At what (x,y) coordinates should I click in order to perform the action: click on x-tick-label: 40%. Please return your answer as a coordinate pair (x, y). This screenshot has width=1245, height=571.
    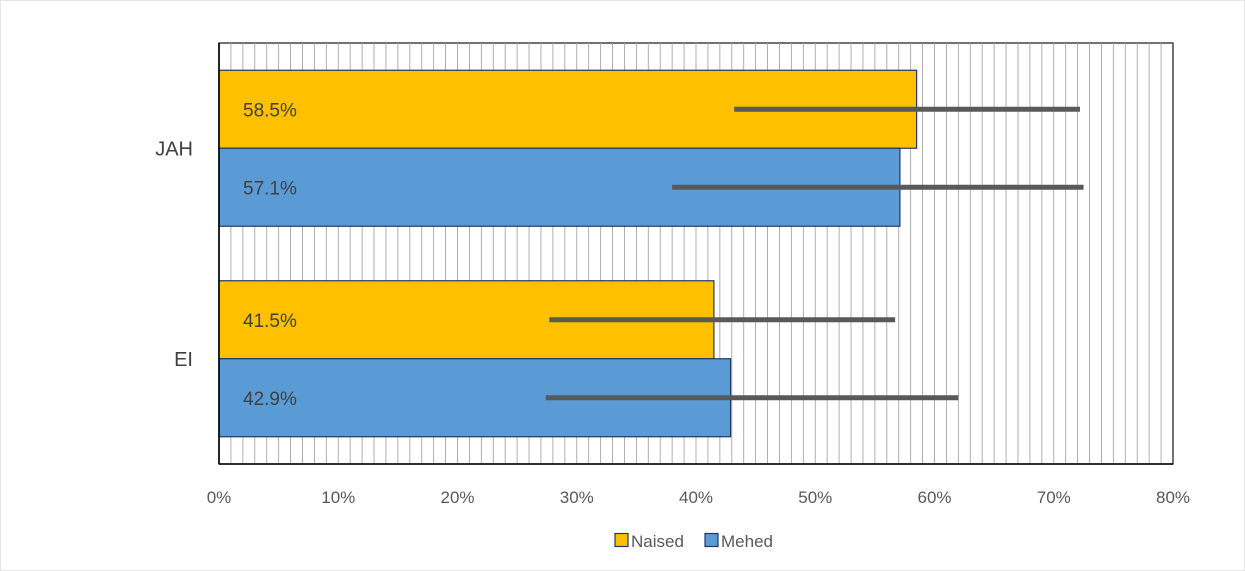
    Looking at the image, I should click on (696, 497).